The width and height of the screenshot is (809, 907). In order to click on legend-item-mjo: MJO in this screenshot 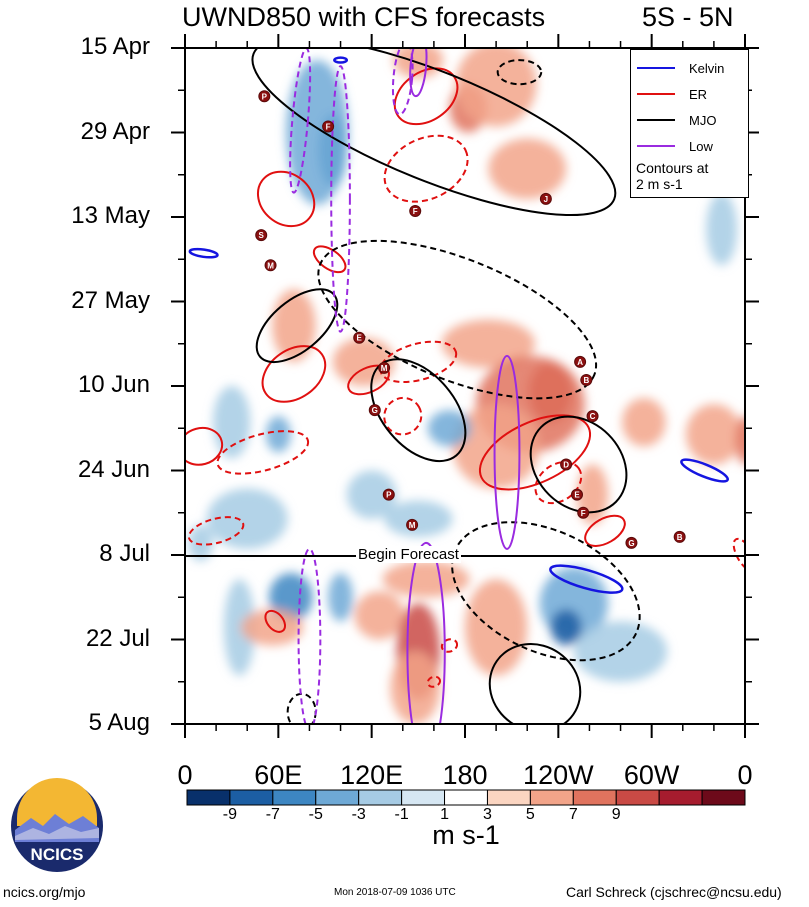, I will do `click(676, 120)`.